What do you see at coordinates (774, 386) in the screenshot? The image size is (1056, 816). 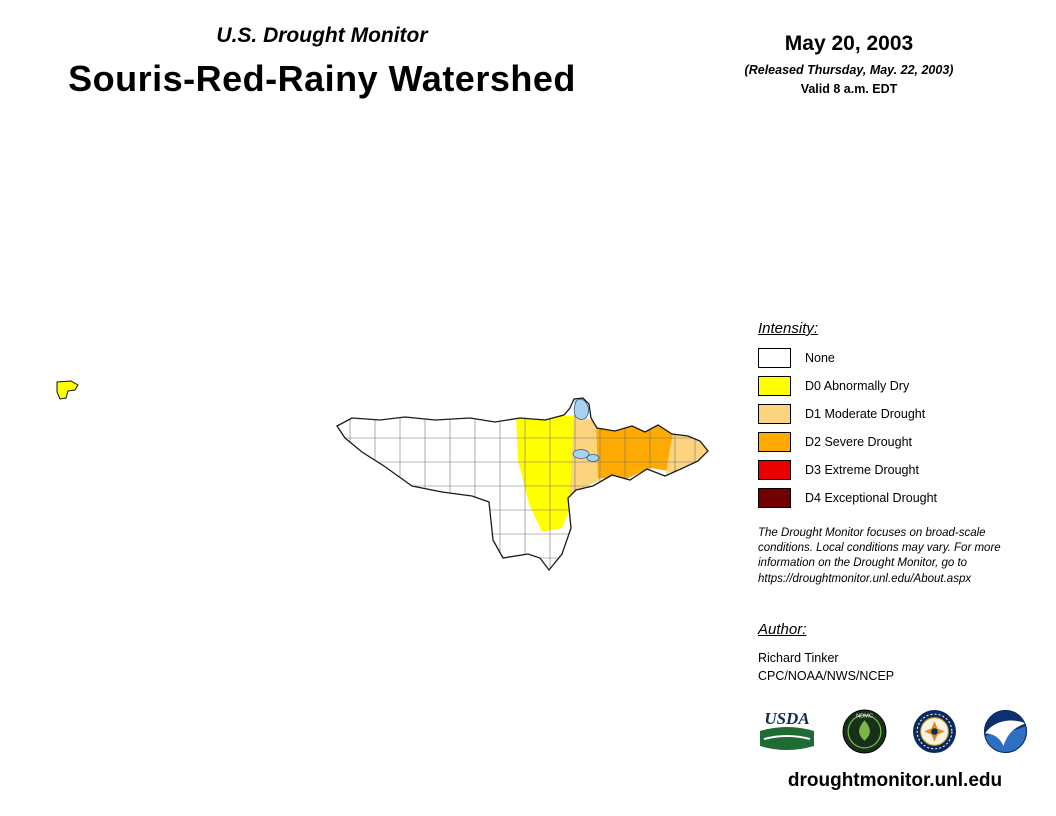 I see `swatch-d0` at bounding box center [774, 386].